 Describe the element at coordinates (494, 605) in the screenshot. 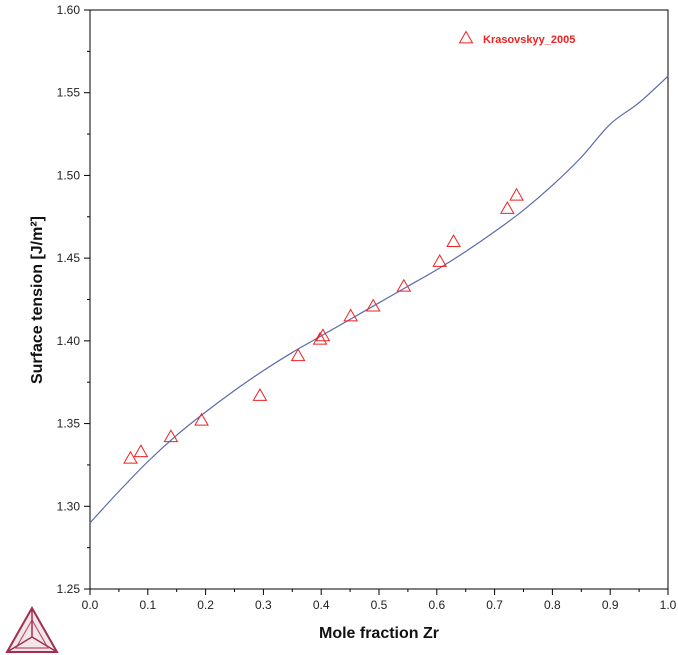

I see `x-tick-label: 0.7` at that location.